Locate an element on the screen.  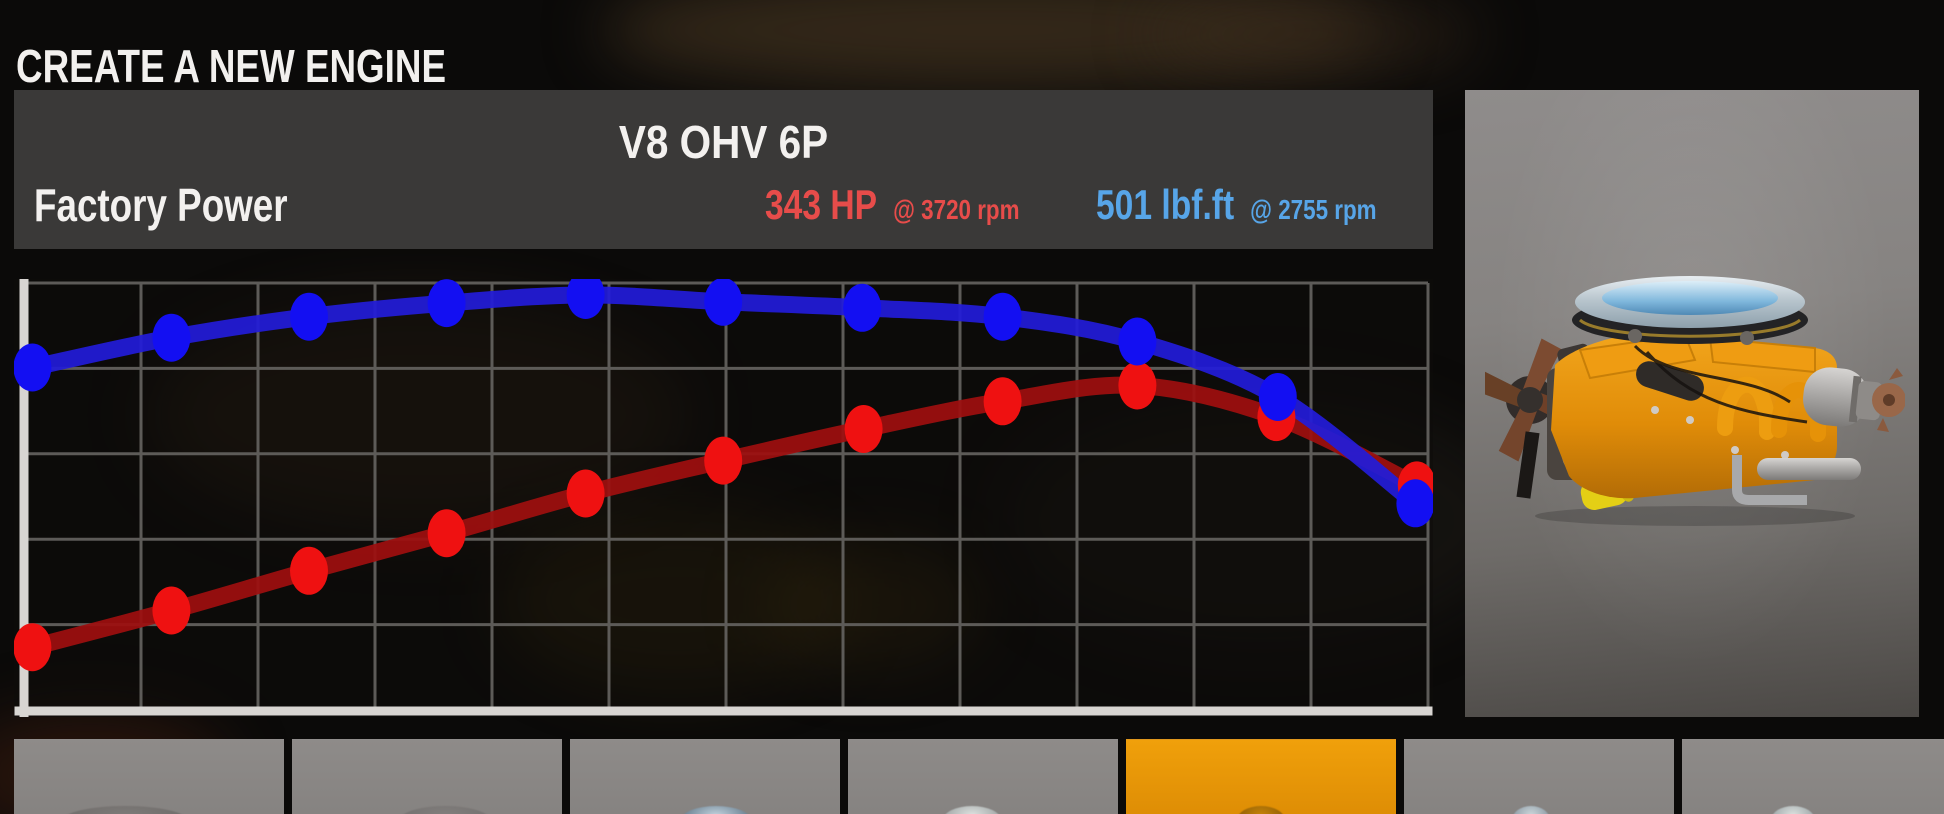
engine-block is located at coordinates (1694, 416).